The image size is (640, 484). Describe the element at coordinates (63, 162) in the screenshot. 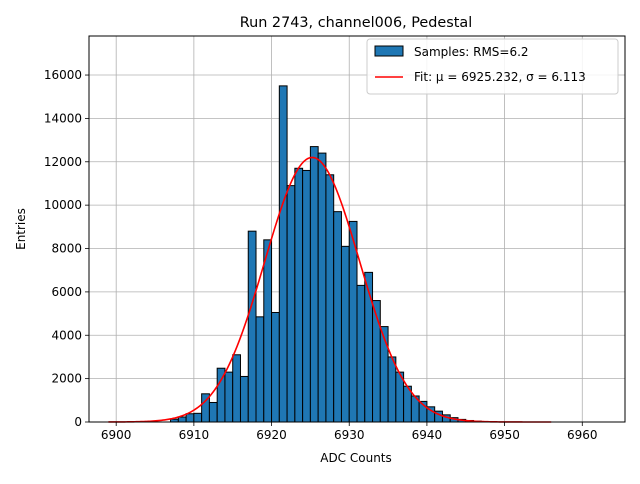

I see `y-tick-label: 12000` at that location.